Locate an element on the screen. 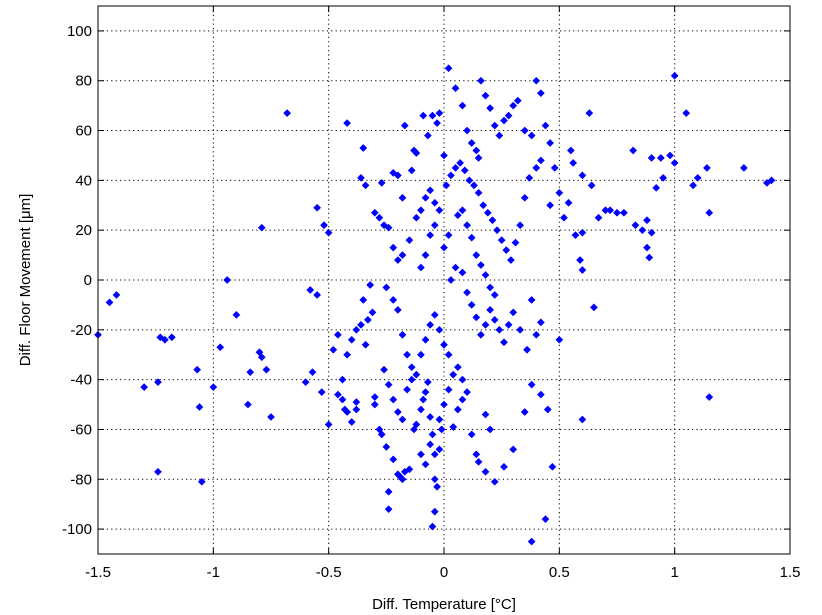 Image resolution: width=822 pixels, height=615 pixels. y-tick-label: 80 is located at coordinates (83, 81).